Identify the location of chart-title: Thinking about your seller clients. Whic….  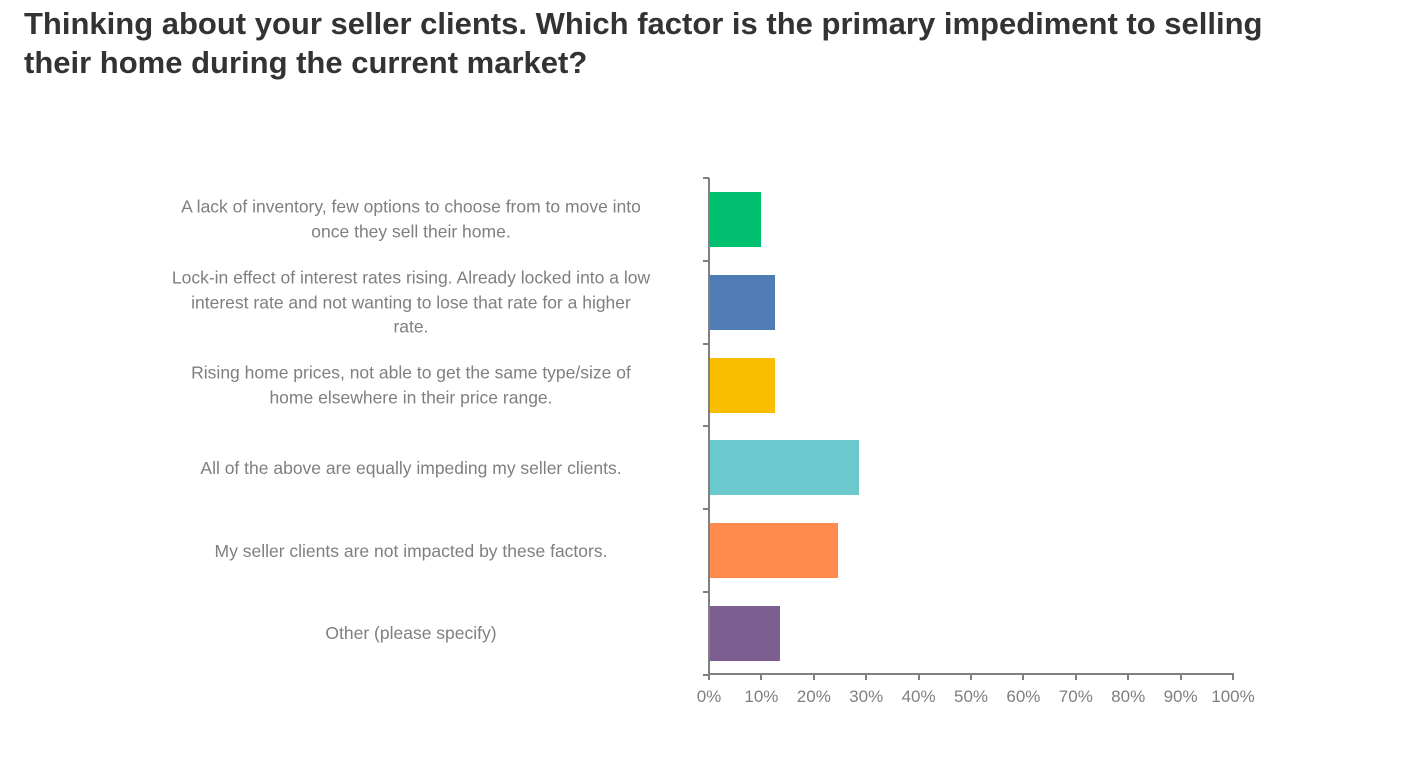
(643, 43).